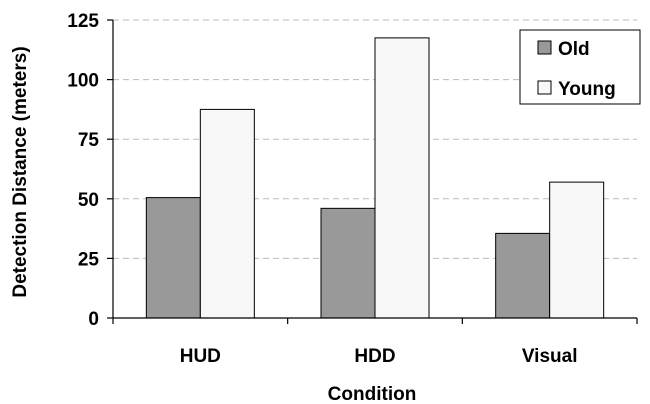 The image size is (650, 404). I want to click on x-axis-title: Condition, so click(372, 394).